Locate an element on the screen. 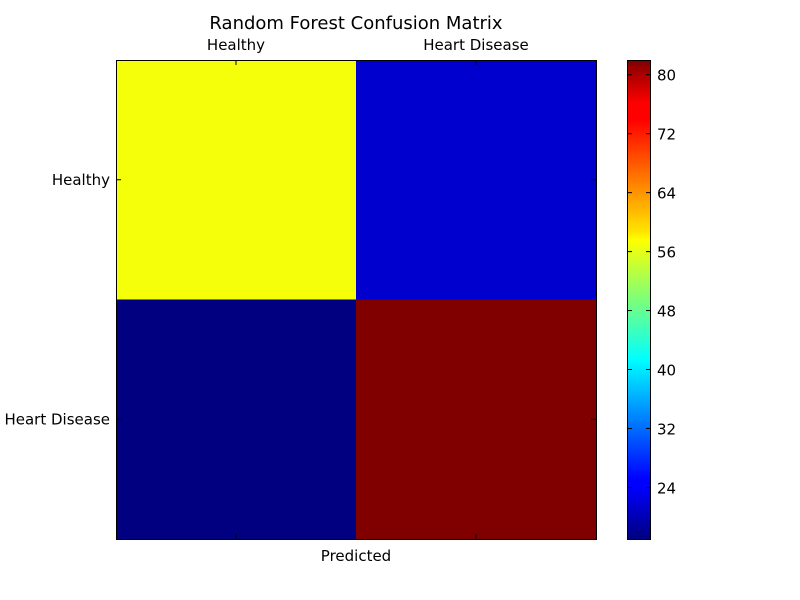 This screenshot has height=600, width=800. y-tick-label: Healthy is located at coordinates (81, 180).